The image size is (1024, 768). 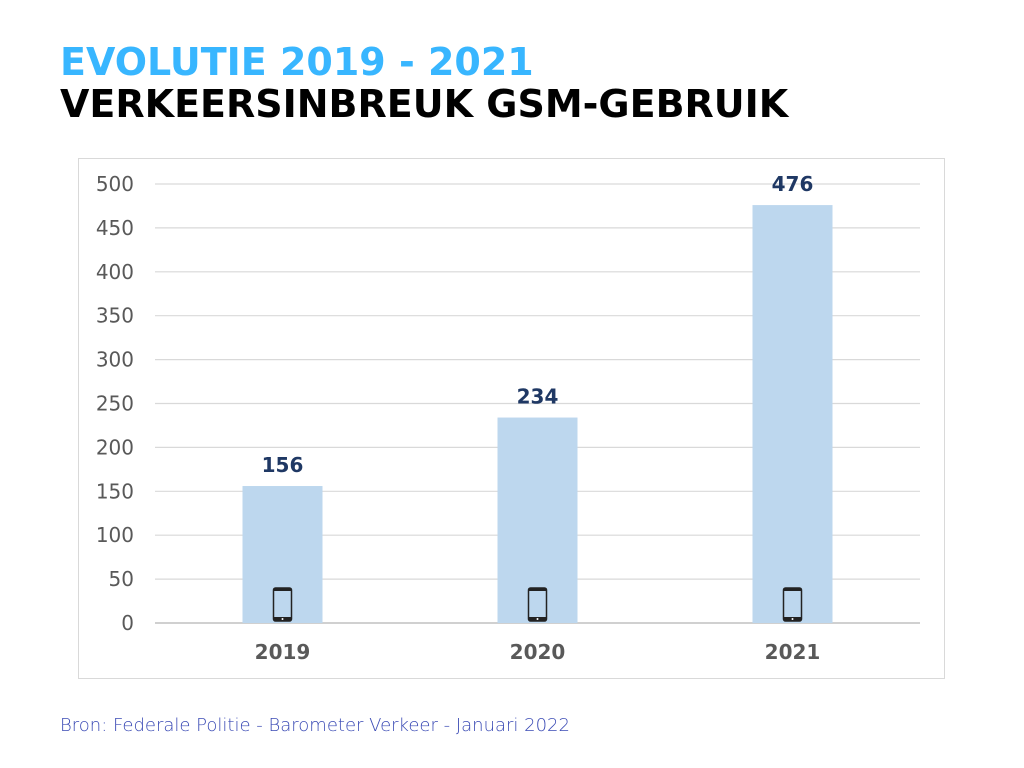 I want to click on bar-2019, so click(x=282, y=554).